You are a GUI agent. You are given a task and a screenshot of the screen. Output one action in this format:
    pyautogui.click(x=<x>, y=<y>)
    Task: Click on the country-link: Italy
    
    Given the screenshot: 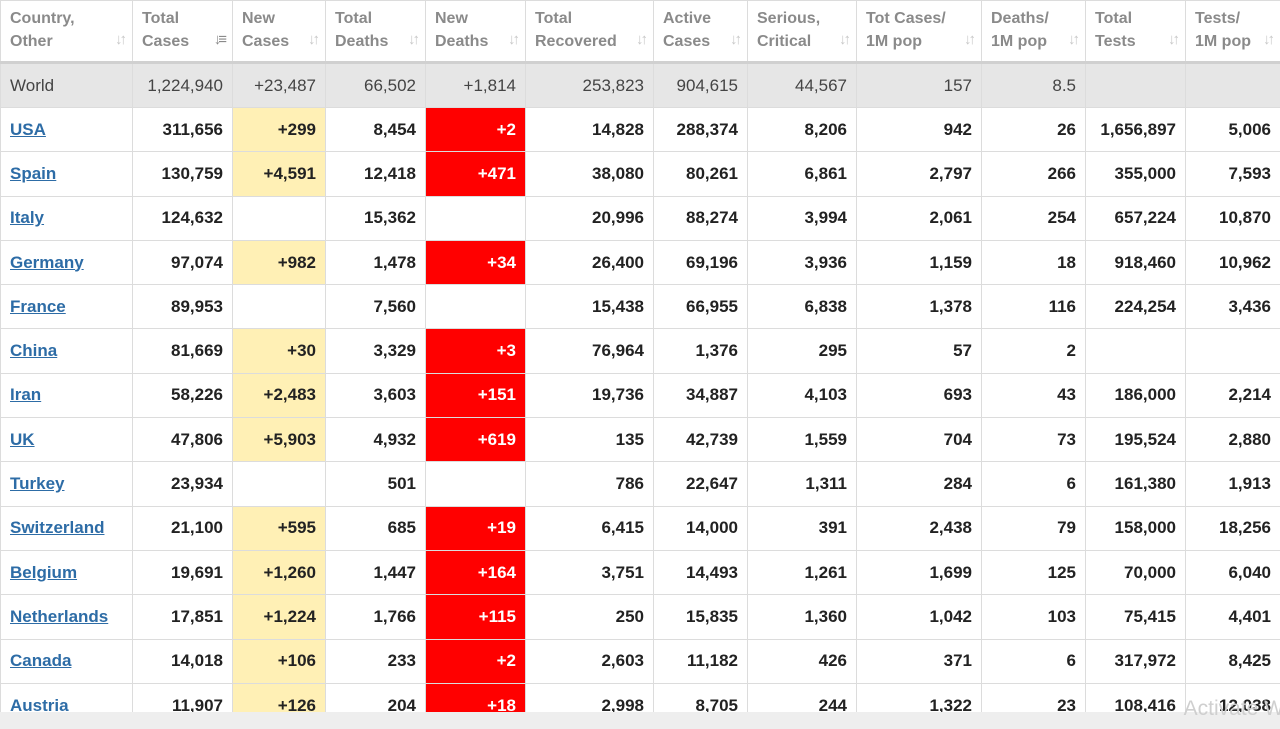 What is the action you would take?
    pyautogui.click(x=27, y=218)
    